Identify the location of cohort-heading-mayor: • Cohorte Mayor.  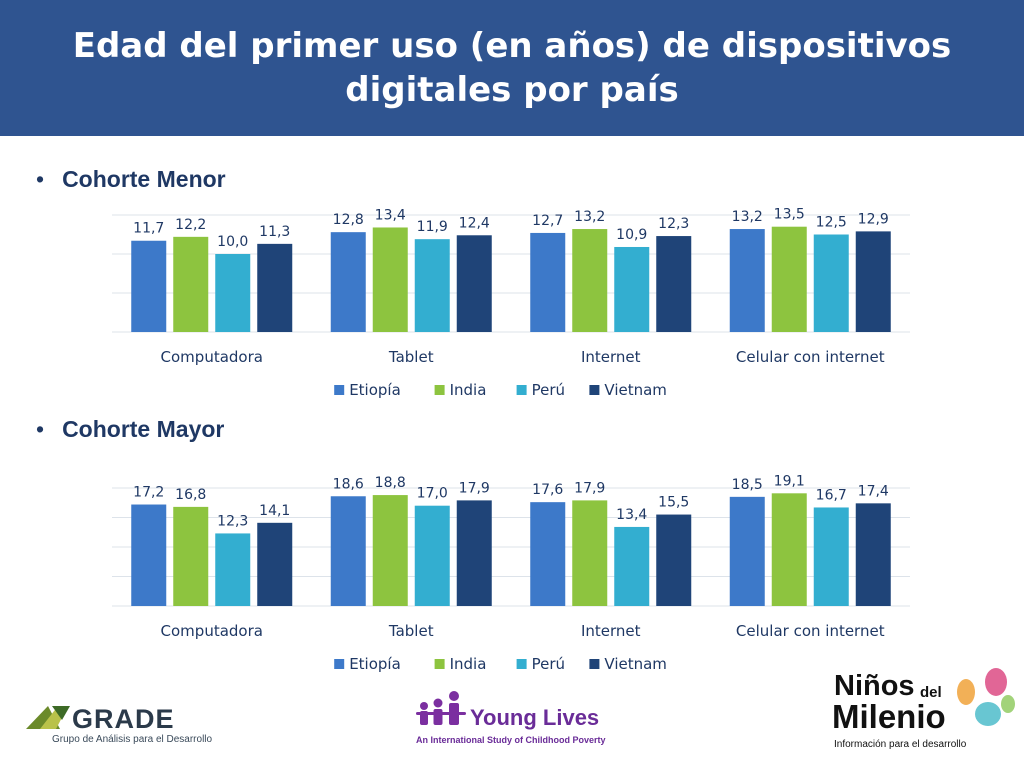
(130, 429).